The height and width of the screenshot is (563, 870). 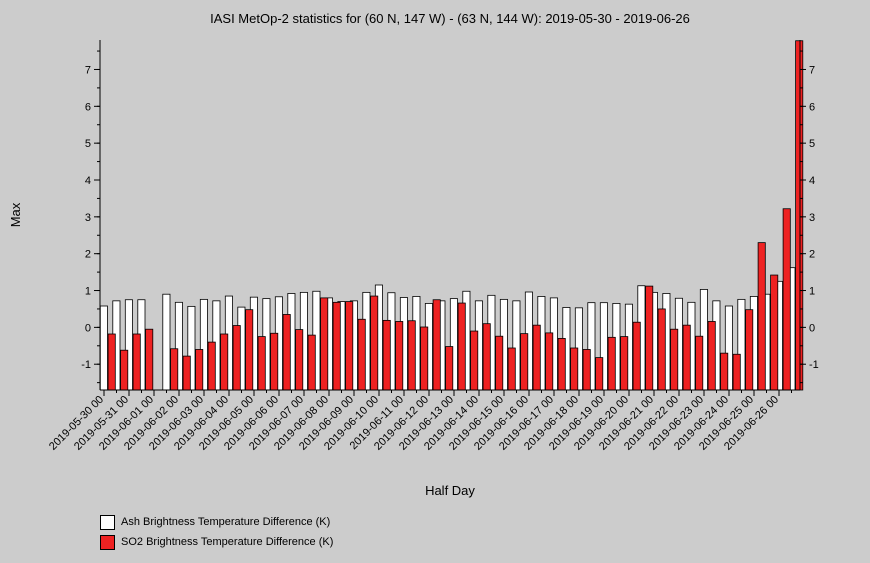 I want to click on y-tick-label: 1, so click(x=88, y=292).